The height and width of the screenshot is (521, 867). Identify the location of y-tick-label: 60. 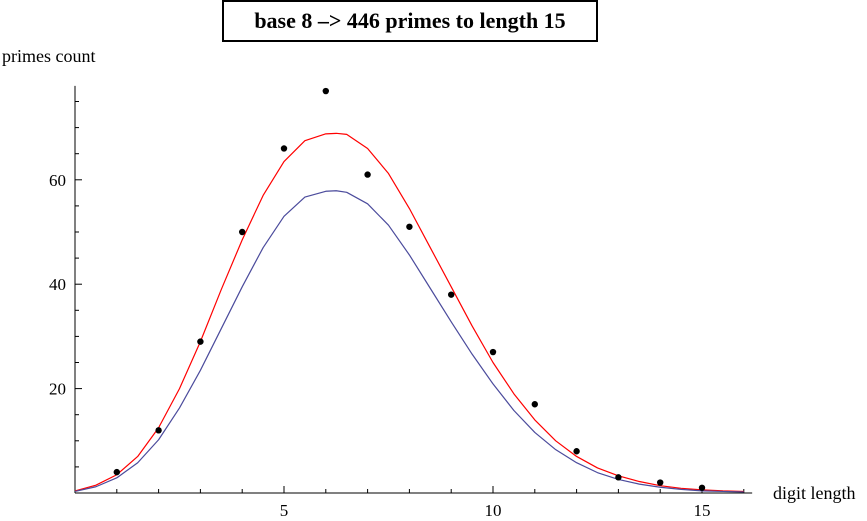
(57, 180).